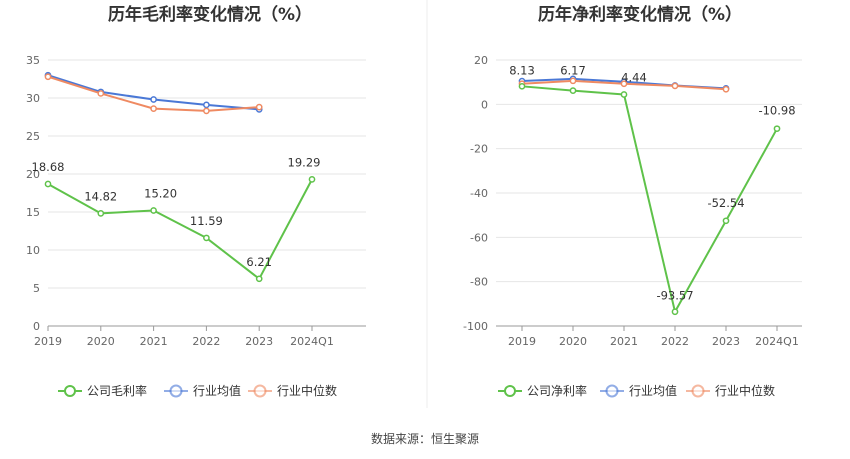 Image resolution: width=850 pixels, height=459 pixels. Describe the element at coordinates (33, 250) in the screenshot. I see `y-tick-label: 10` at that location.